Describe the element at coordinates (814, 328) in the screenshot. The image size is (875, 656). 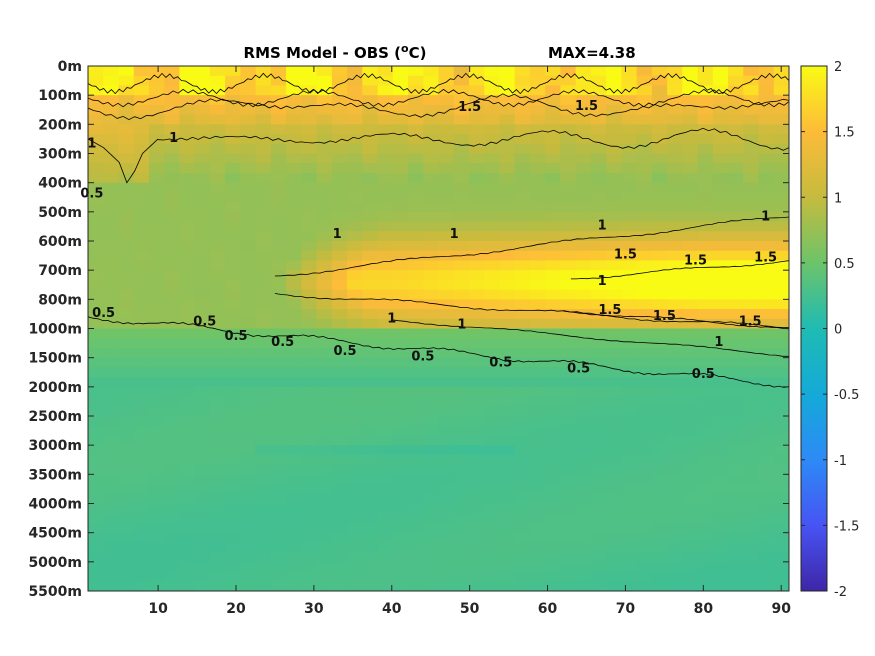
I see `colorbar` at that location.